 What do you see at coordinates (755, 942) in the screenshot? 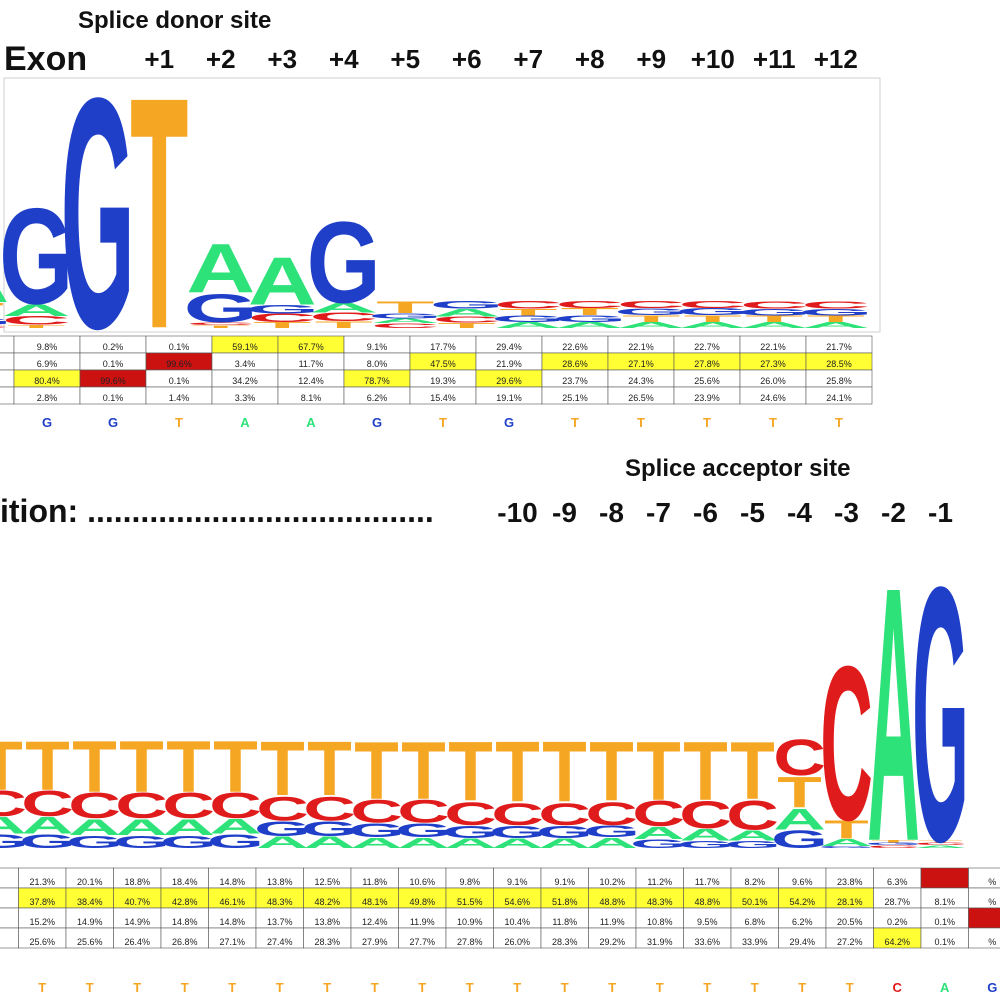
I see `table-cell-value: 33.9%` at bounding box center [755, 942].